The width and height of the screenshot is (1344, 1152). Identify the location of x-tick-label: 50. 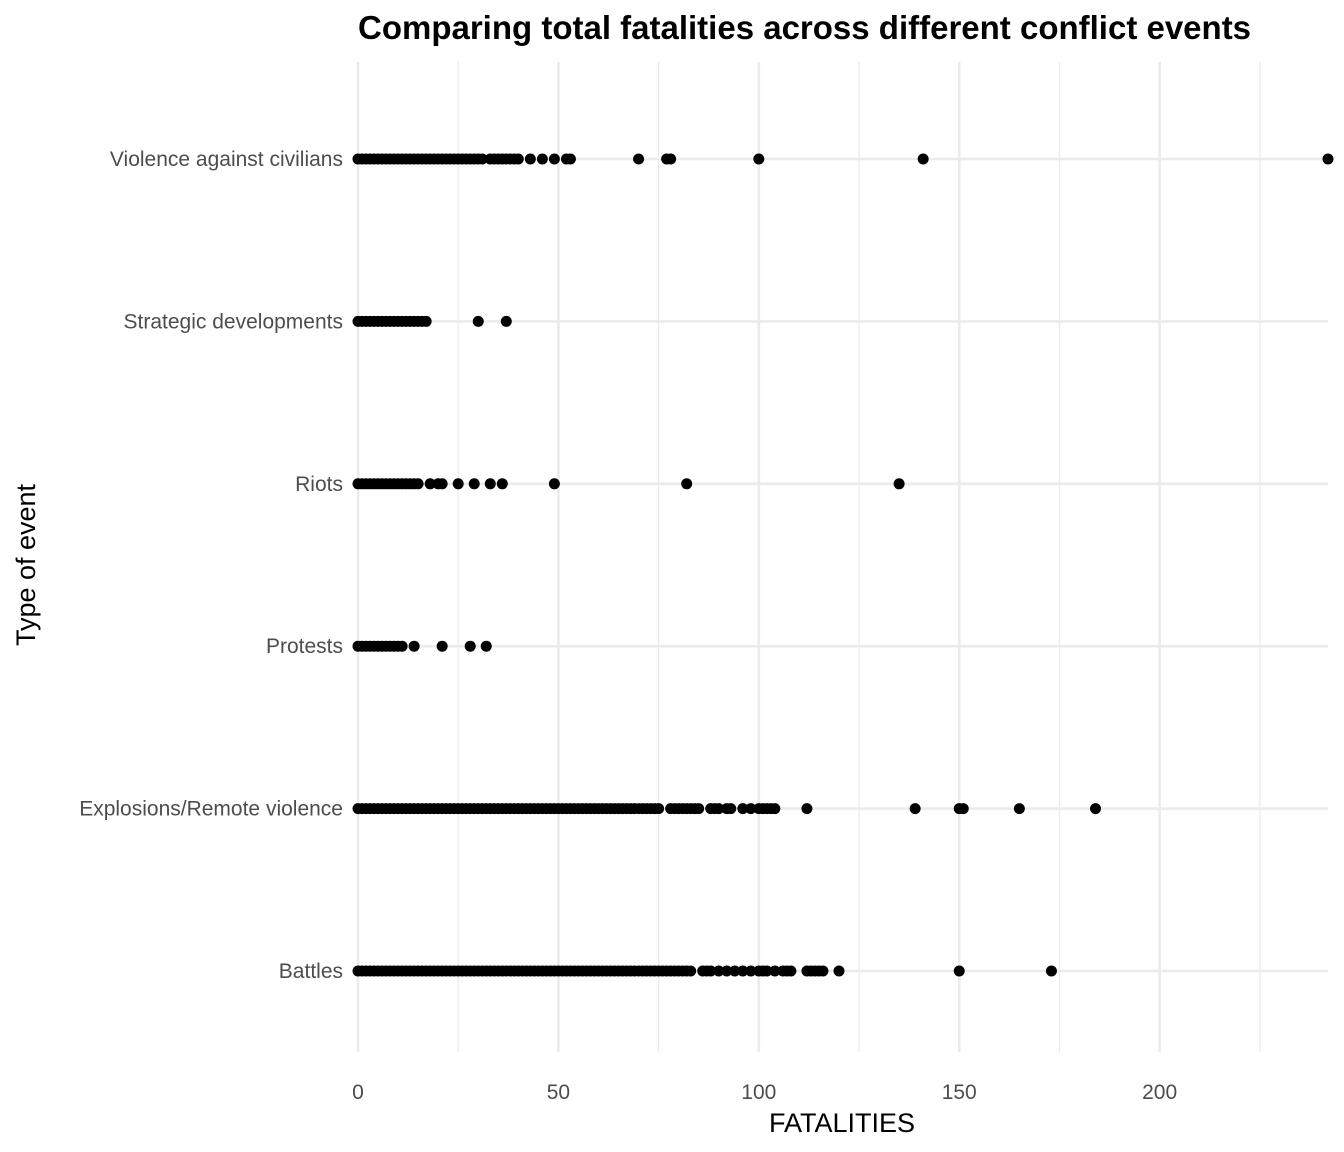
(558, 1092).